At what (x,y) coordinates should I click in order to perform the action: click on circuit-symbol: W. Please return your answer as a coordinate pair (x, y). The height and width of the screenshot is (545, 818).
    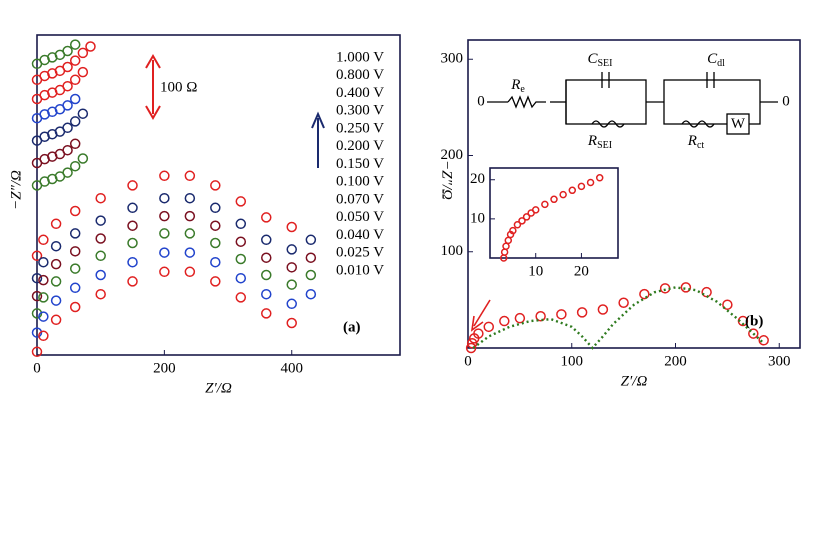
    Looking at the image, I should click on (738, 124).